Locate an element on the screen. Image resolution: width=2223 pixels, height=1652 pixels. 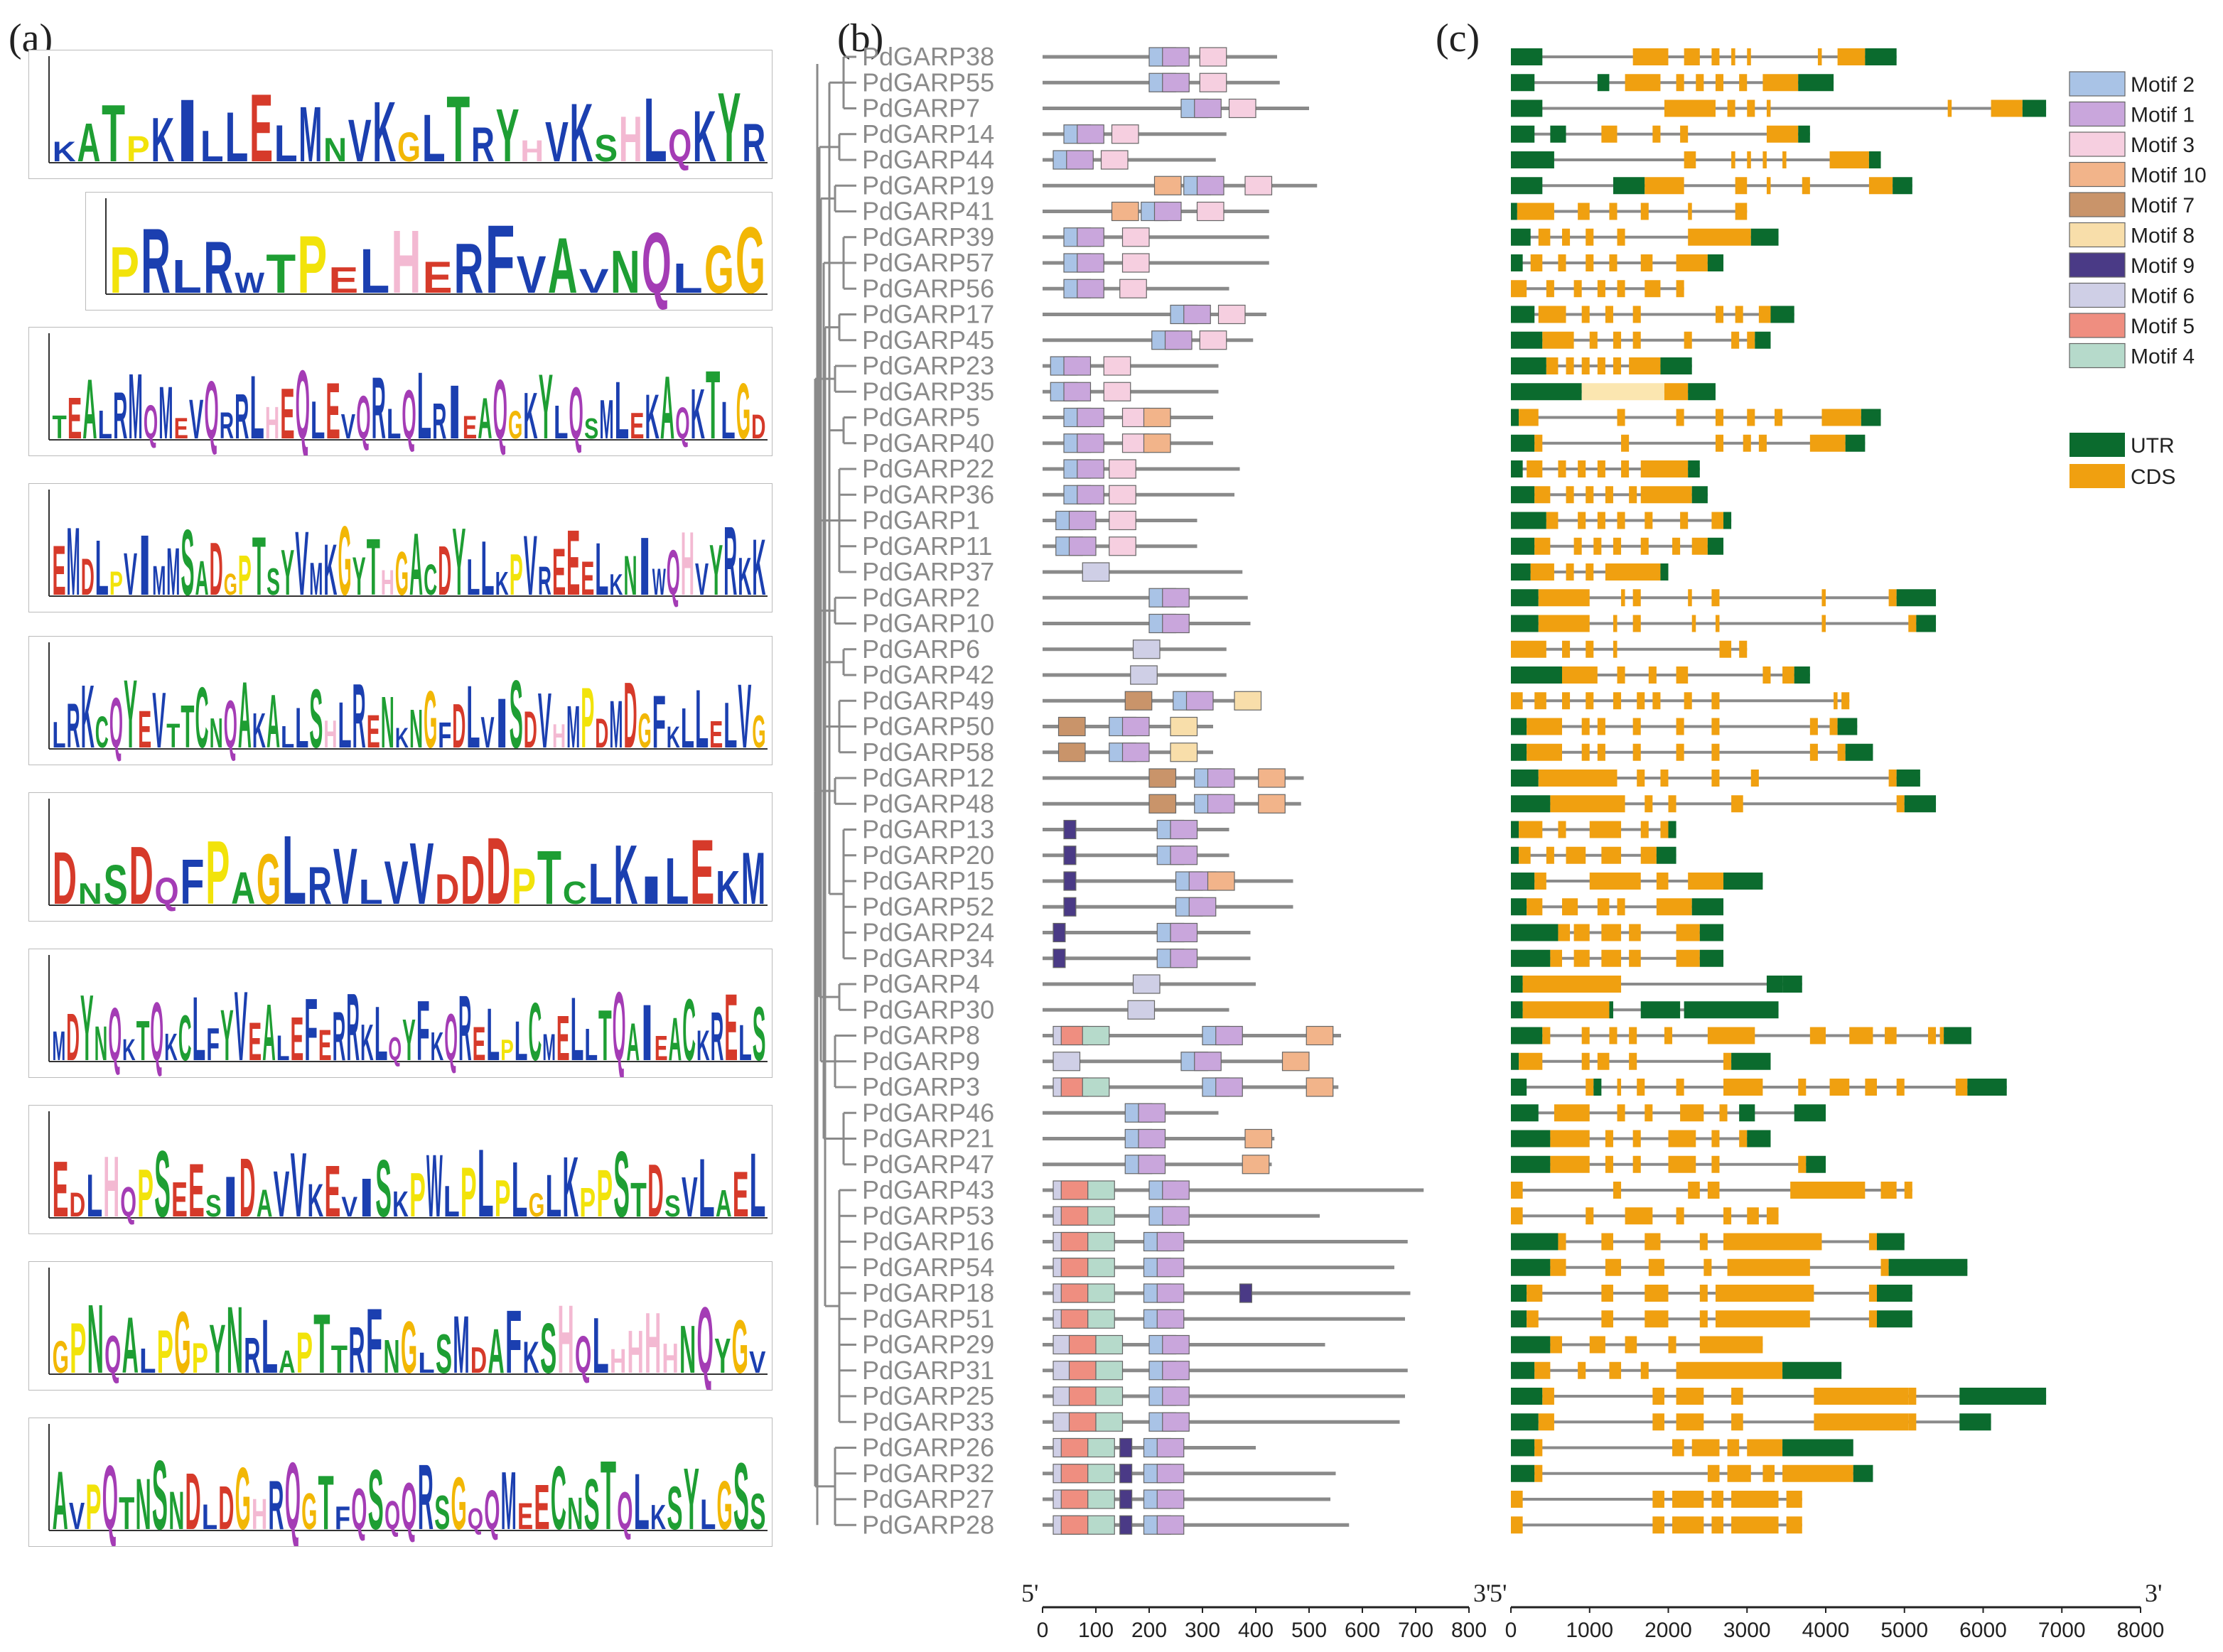
legend-label: Motif 7 is located at coordinates (2163, 205).